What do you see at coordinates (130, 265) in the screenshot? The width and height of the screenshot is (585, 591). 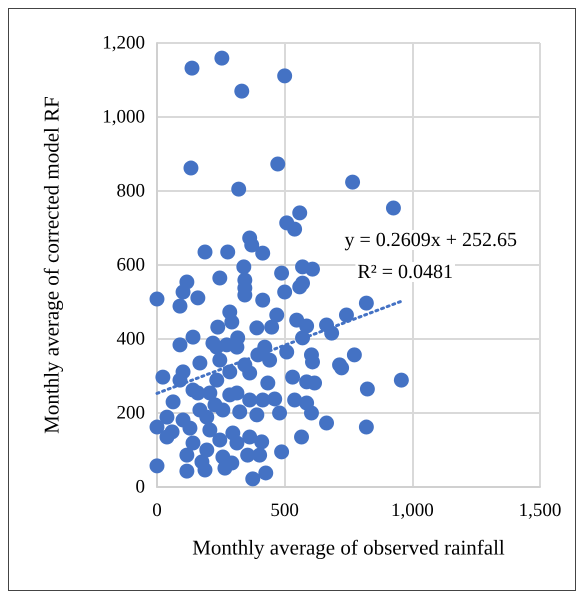 I see `y-tick-label: 600` at bounding box center [130, 265].